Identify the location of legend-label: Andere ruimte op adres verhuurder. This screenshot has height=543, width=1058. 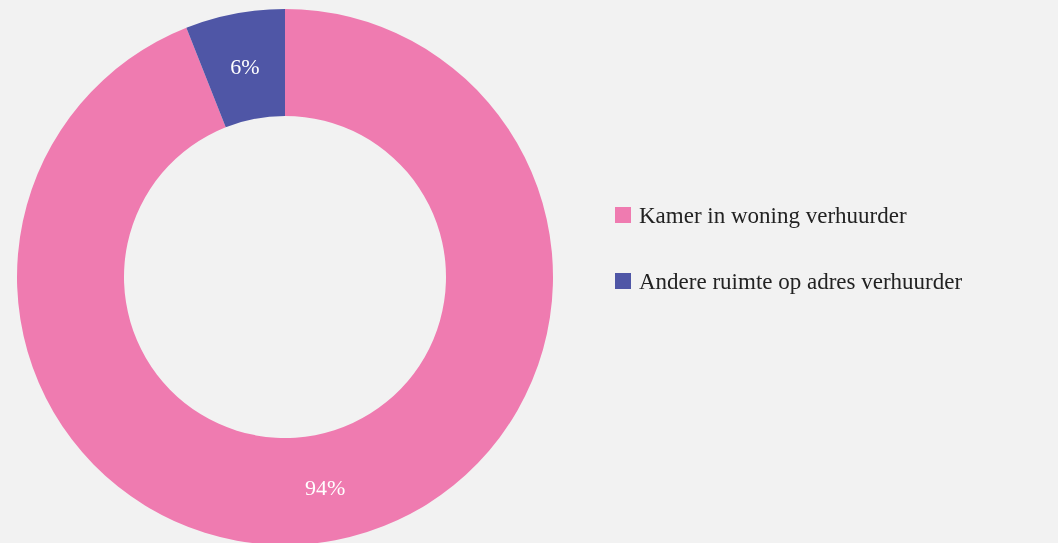
(801, 281).